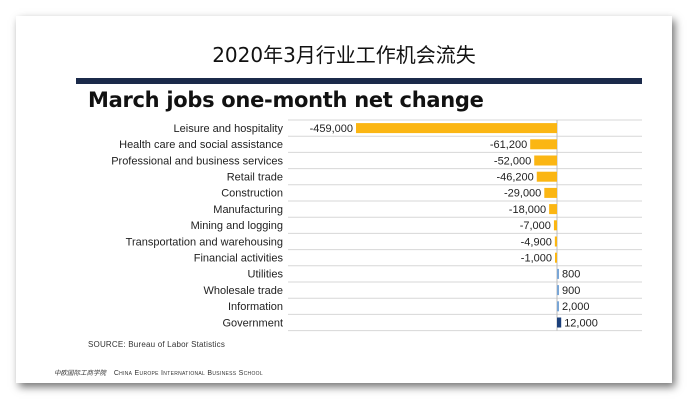  I want to click on data-label: 2,000, so click(576, 307).